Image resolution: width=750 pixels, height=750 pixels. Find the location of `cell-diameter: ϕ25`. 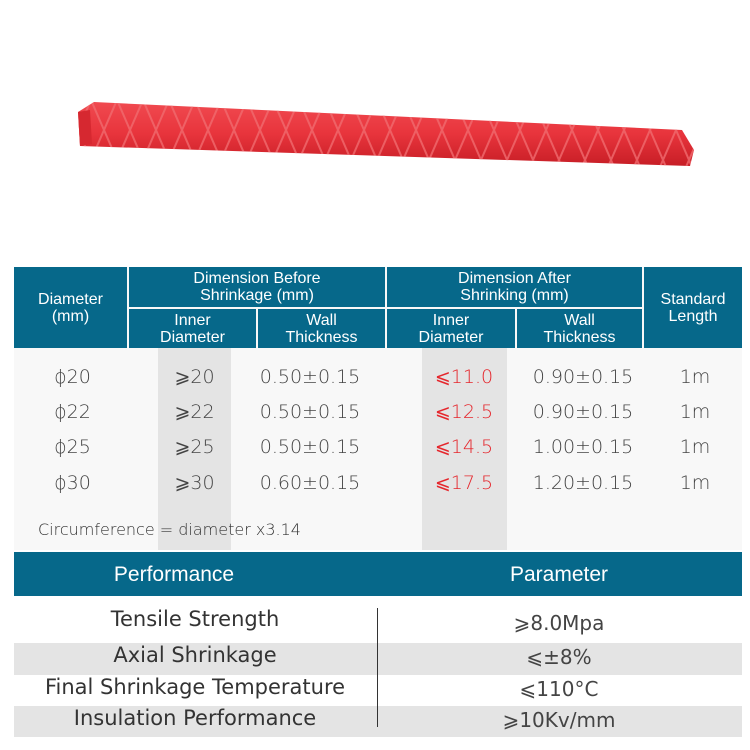

cell-diameter: ϕ25 is located at coordinates (72, 447).